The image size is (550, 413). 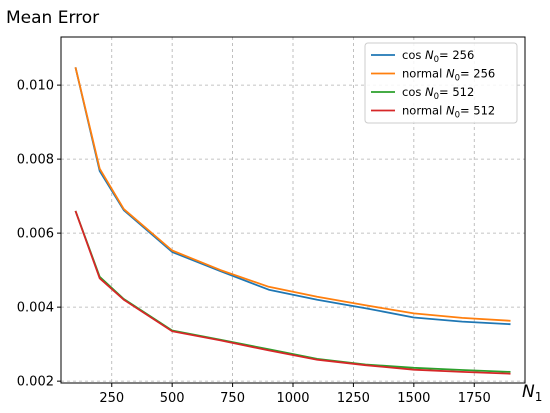 What do you see at coordinates (35, 308) in the screenshot?
I see `y-tick-label: 0.004` at bounding box center [35, 308].